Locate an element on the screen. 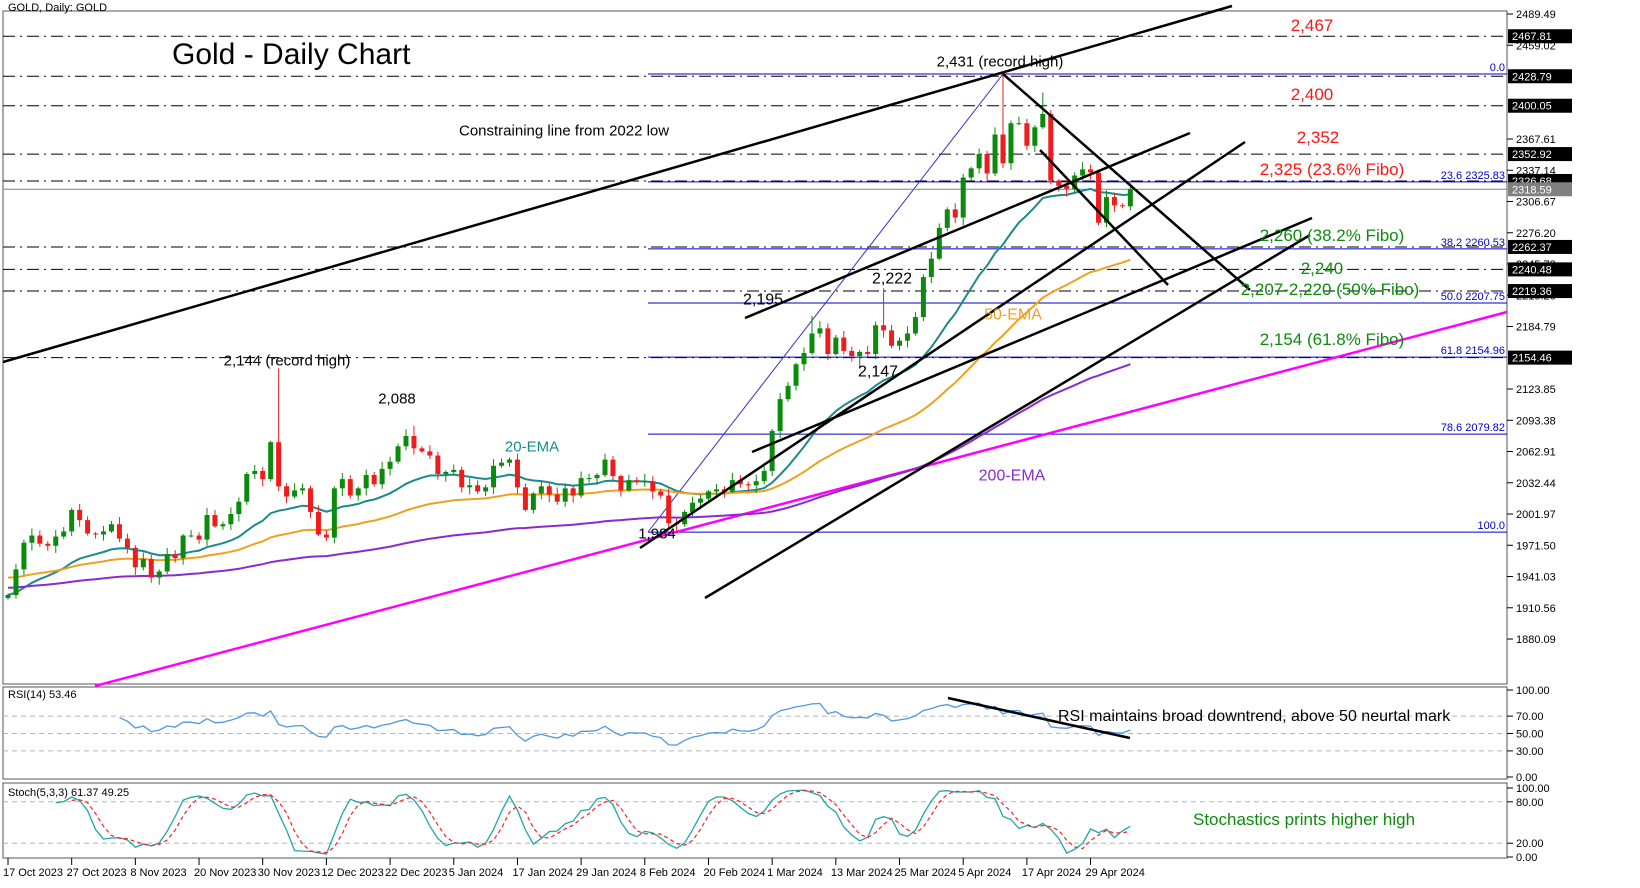  chart-title: Gold - Daily Chart is located at coordinates (291, 54).